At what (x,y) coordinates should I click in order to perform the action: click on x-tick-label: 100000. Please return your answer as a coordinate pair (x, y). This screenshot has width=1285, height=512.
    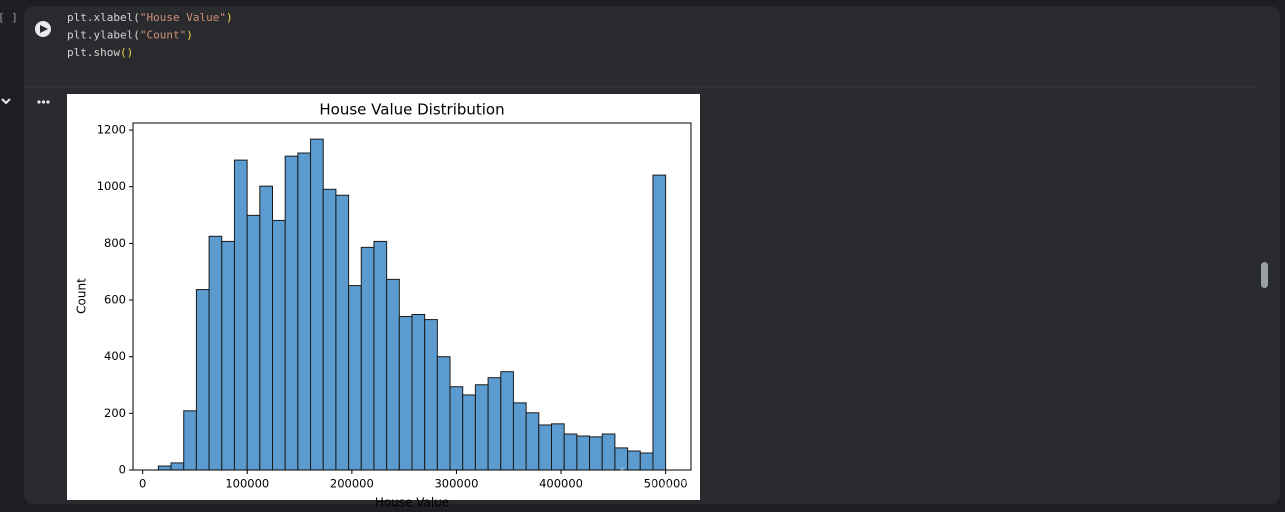
    Looking at the image, I should click on (247, 484).